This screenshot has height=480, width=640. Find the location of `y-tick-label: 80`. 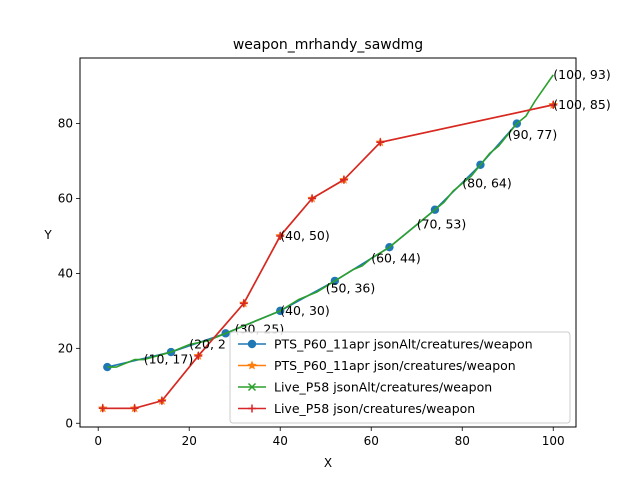

y-tick-label: 80 is located at coordinates (65, 124).